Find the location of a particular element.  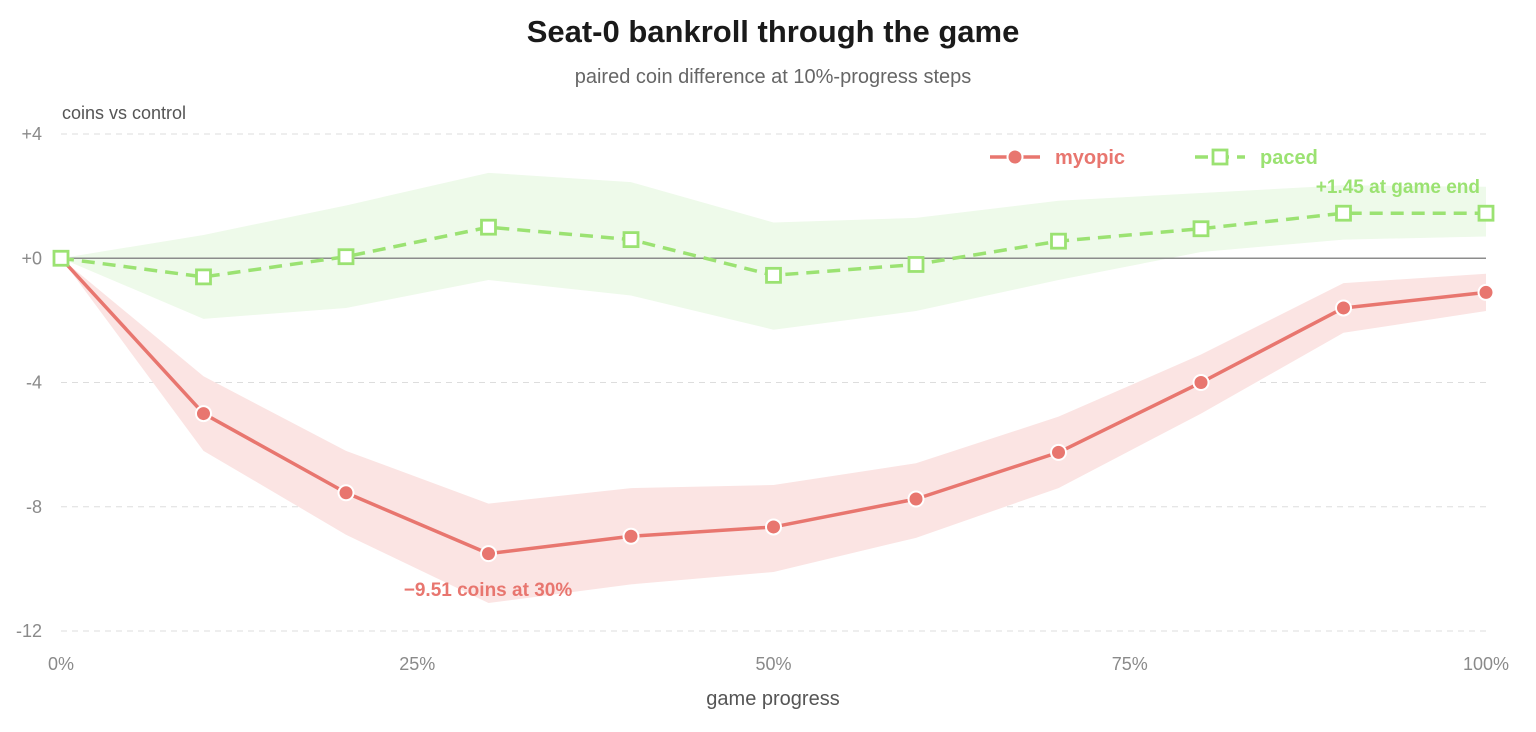

y-tick-label: -12 is located at coordinates (29, 631).